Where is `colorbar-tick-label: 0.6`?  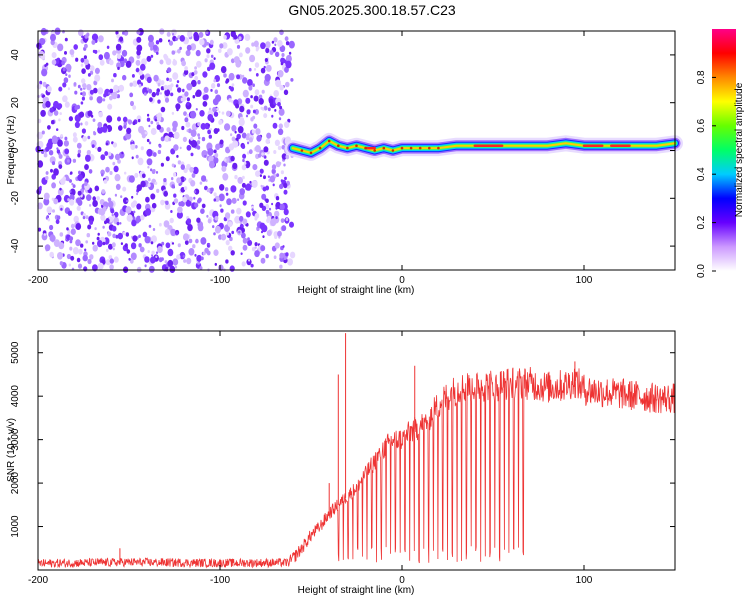 colorbar-tick-label: 0.6 is located at coordinates (701, 125).